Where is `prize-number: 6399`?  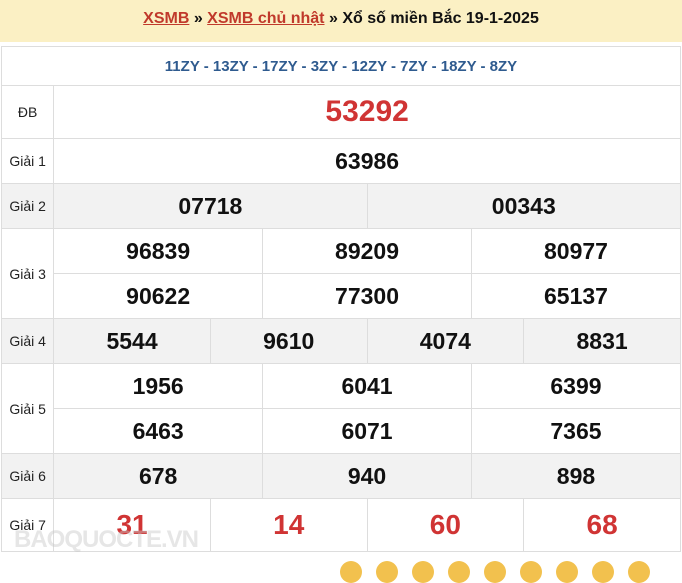 prize-number: 6399 is located at coordinates (576, 386).